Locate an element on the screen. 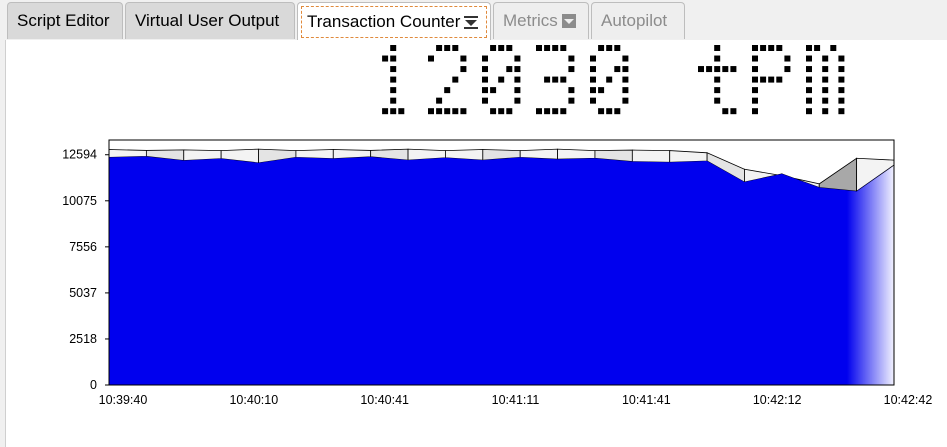  tab-virtual-user-output: Virtual User Output is located at coordinates (210, 20).